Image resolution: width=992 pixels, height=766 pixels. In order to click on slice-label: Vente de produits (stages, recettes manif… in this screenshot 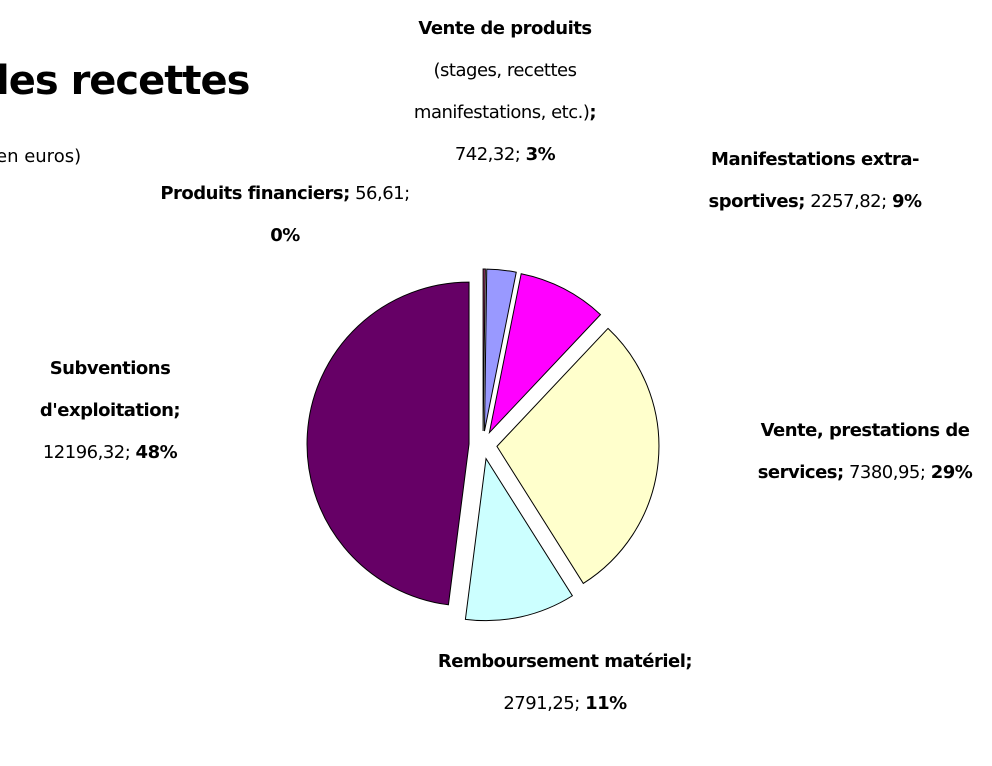, I will do `click(505, 92)`.